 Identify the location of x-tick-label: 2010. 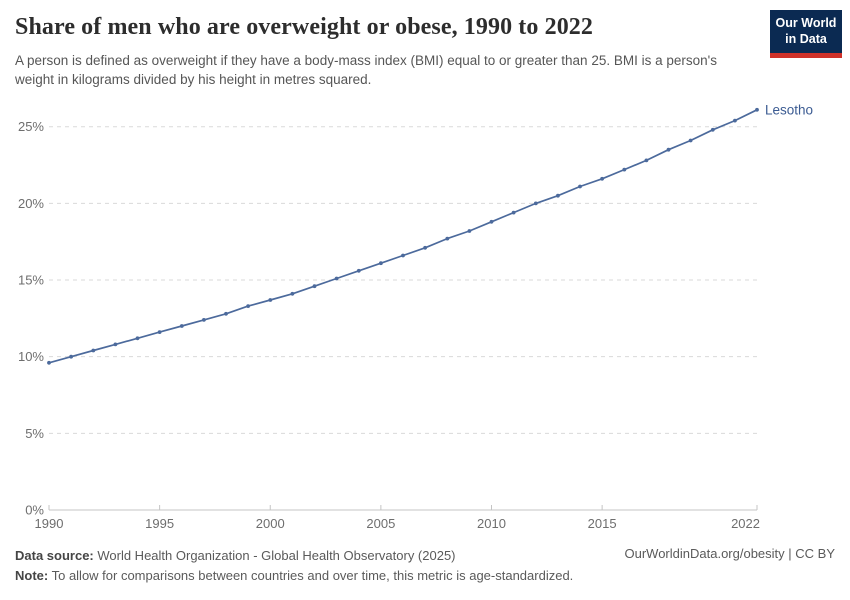
(491, 523).